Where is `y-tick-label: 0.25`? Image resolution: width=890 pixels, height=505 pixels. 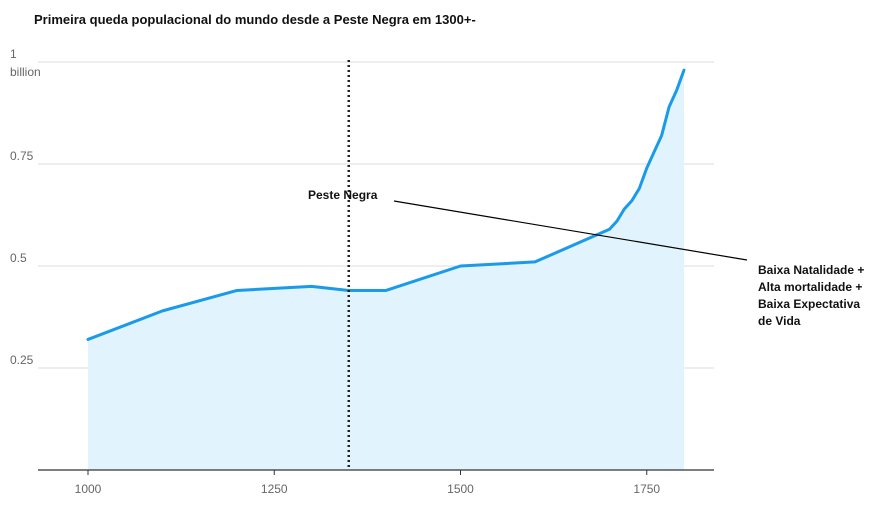
y-tick-label: 0.25 is located at coordinates (22, 360).